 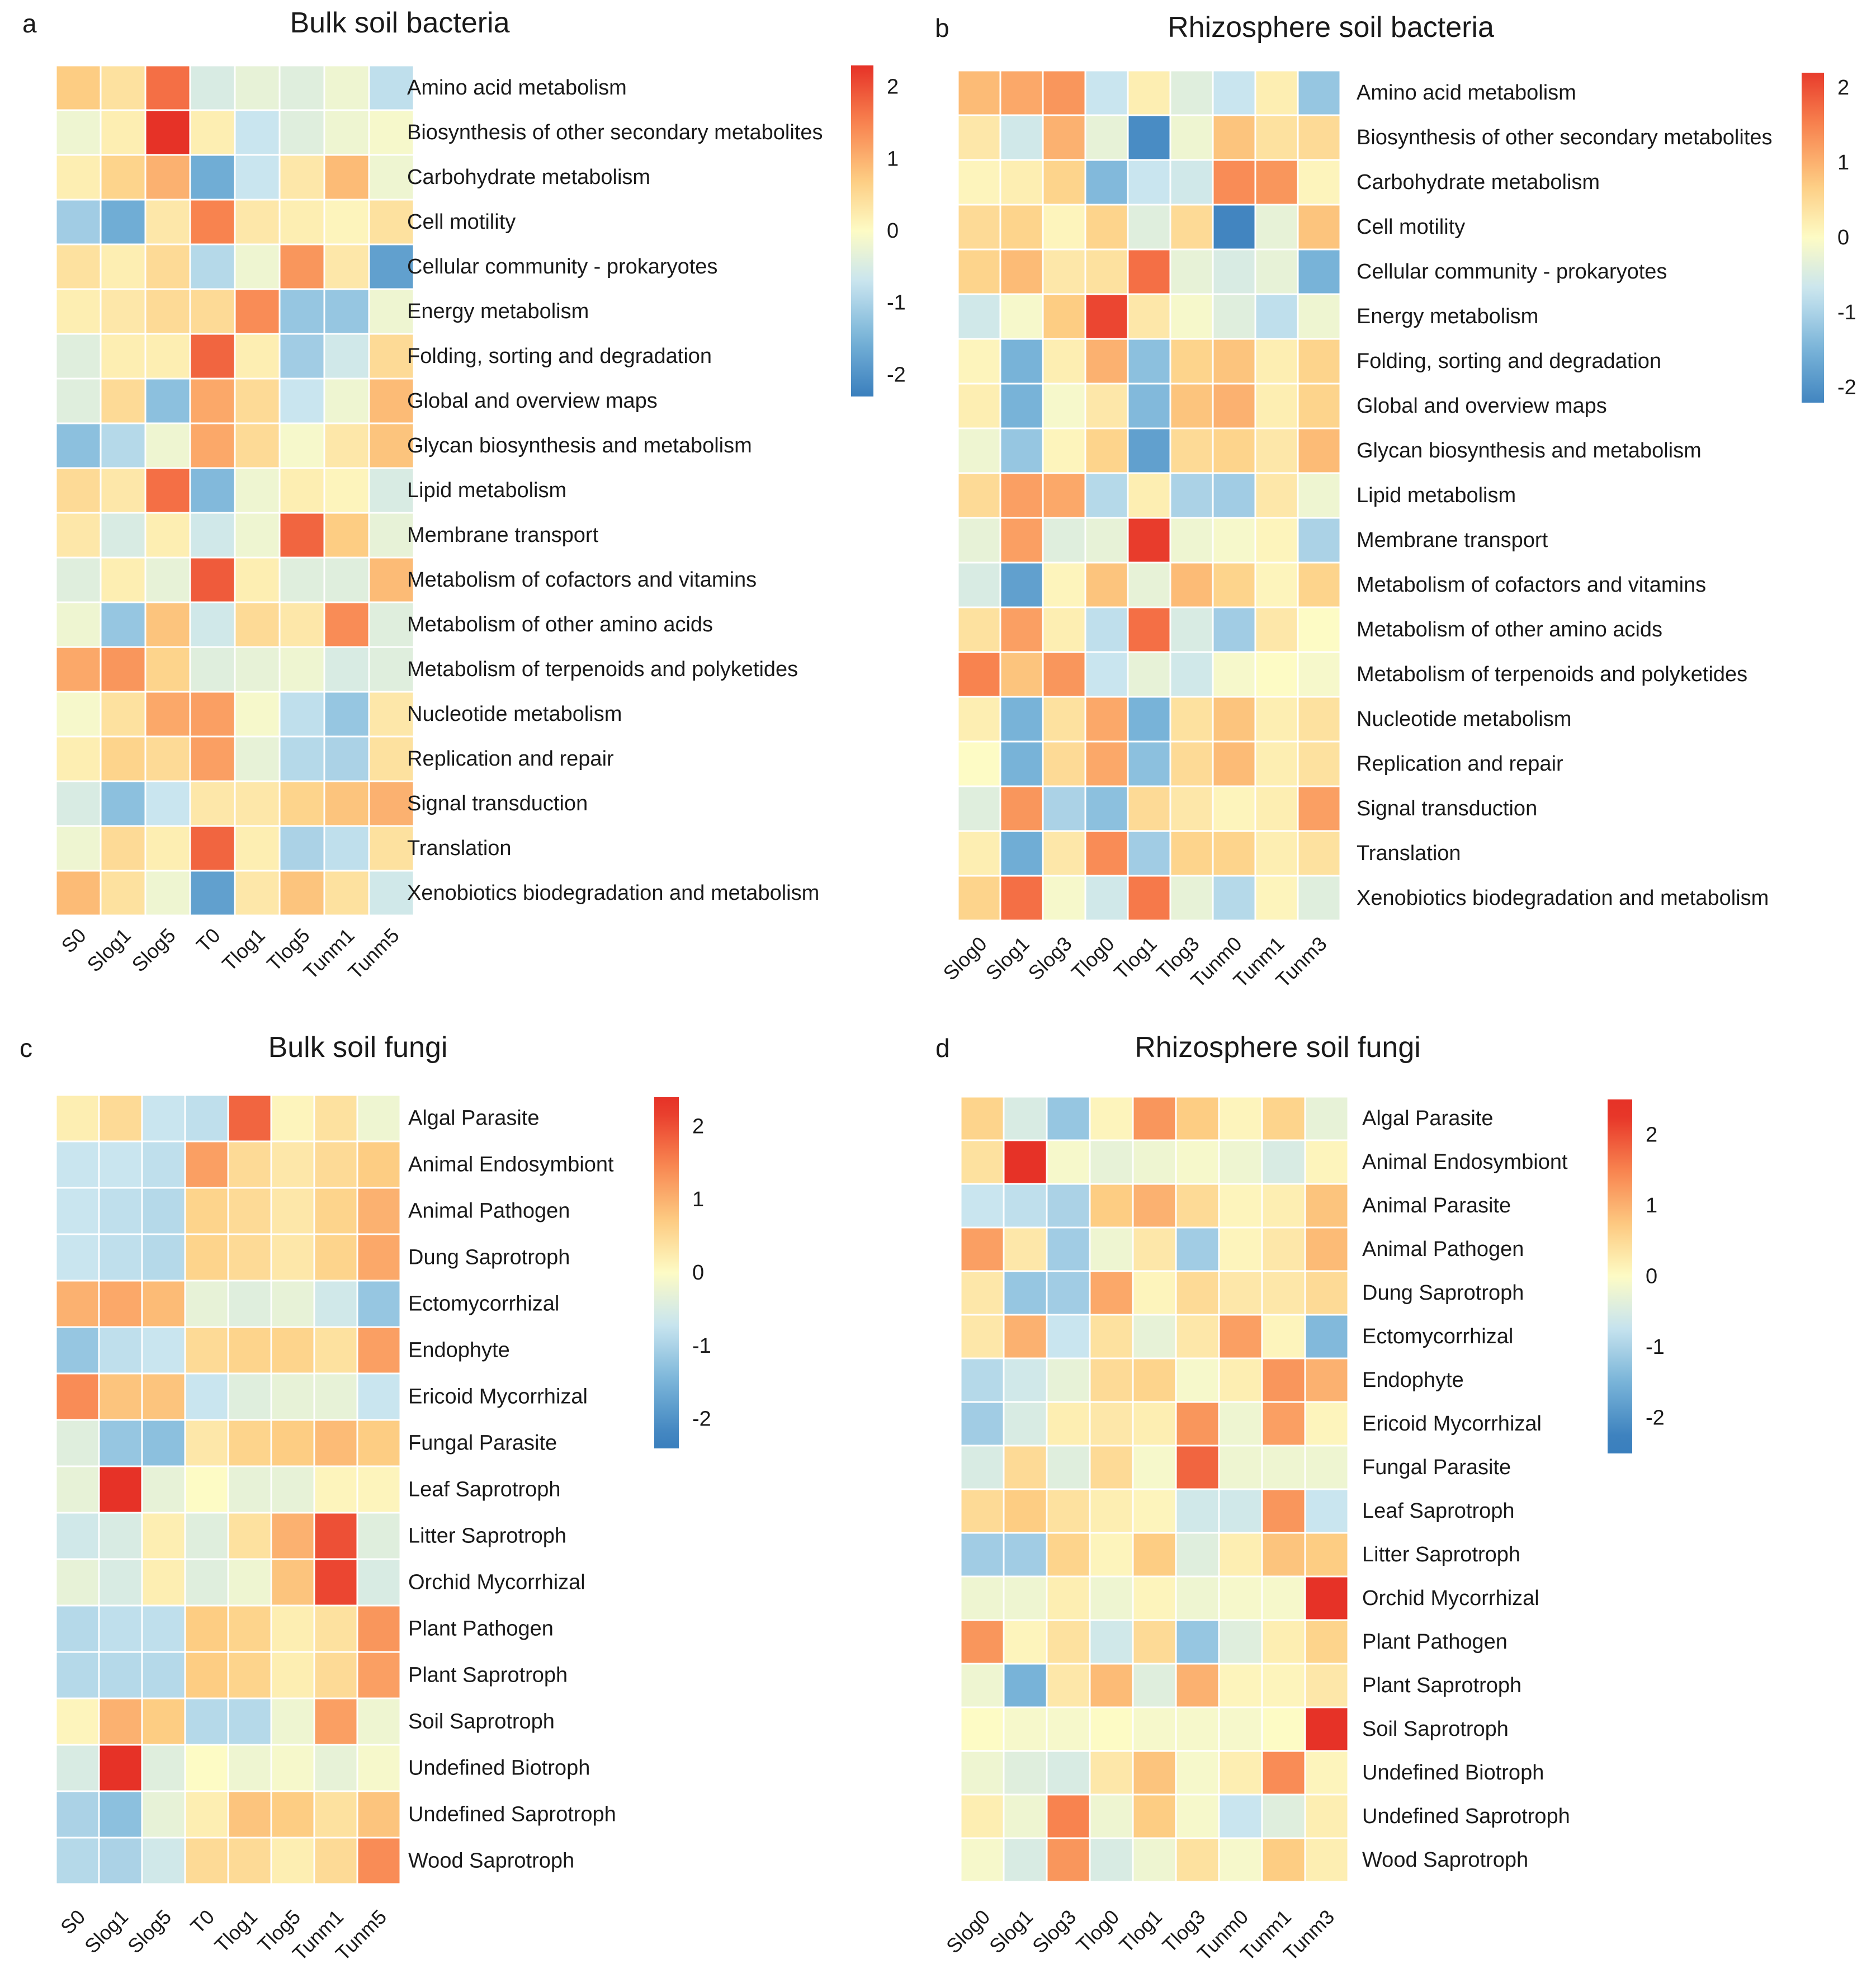 I want to click on row-label: Ericoid Mycorrhizal, so click(x=1452, y=1424).